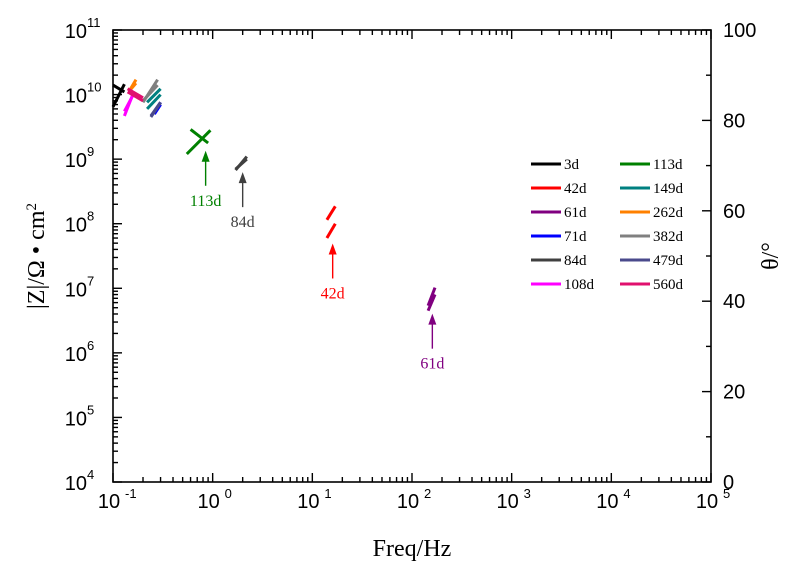 Image resolution: width=801 pixels, height=566 pixels. I want to click on series-560d, so click(135, 95).